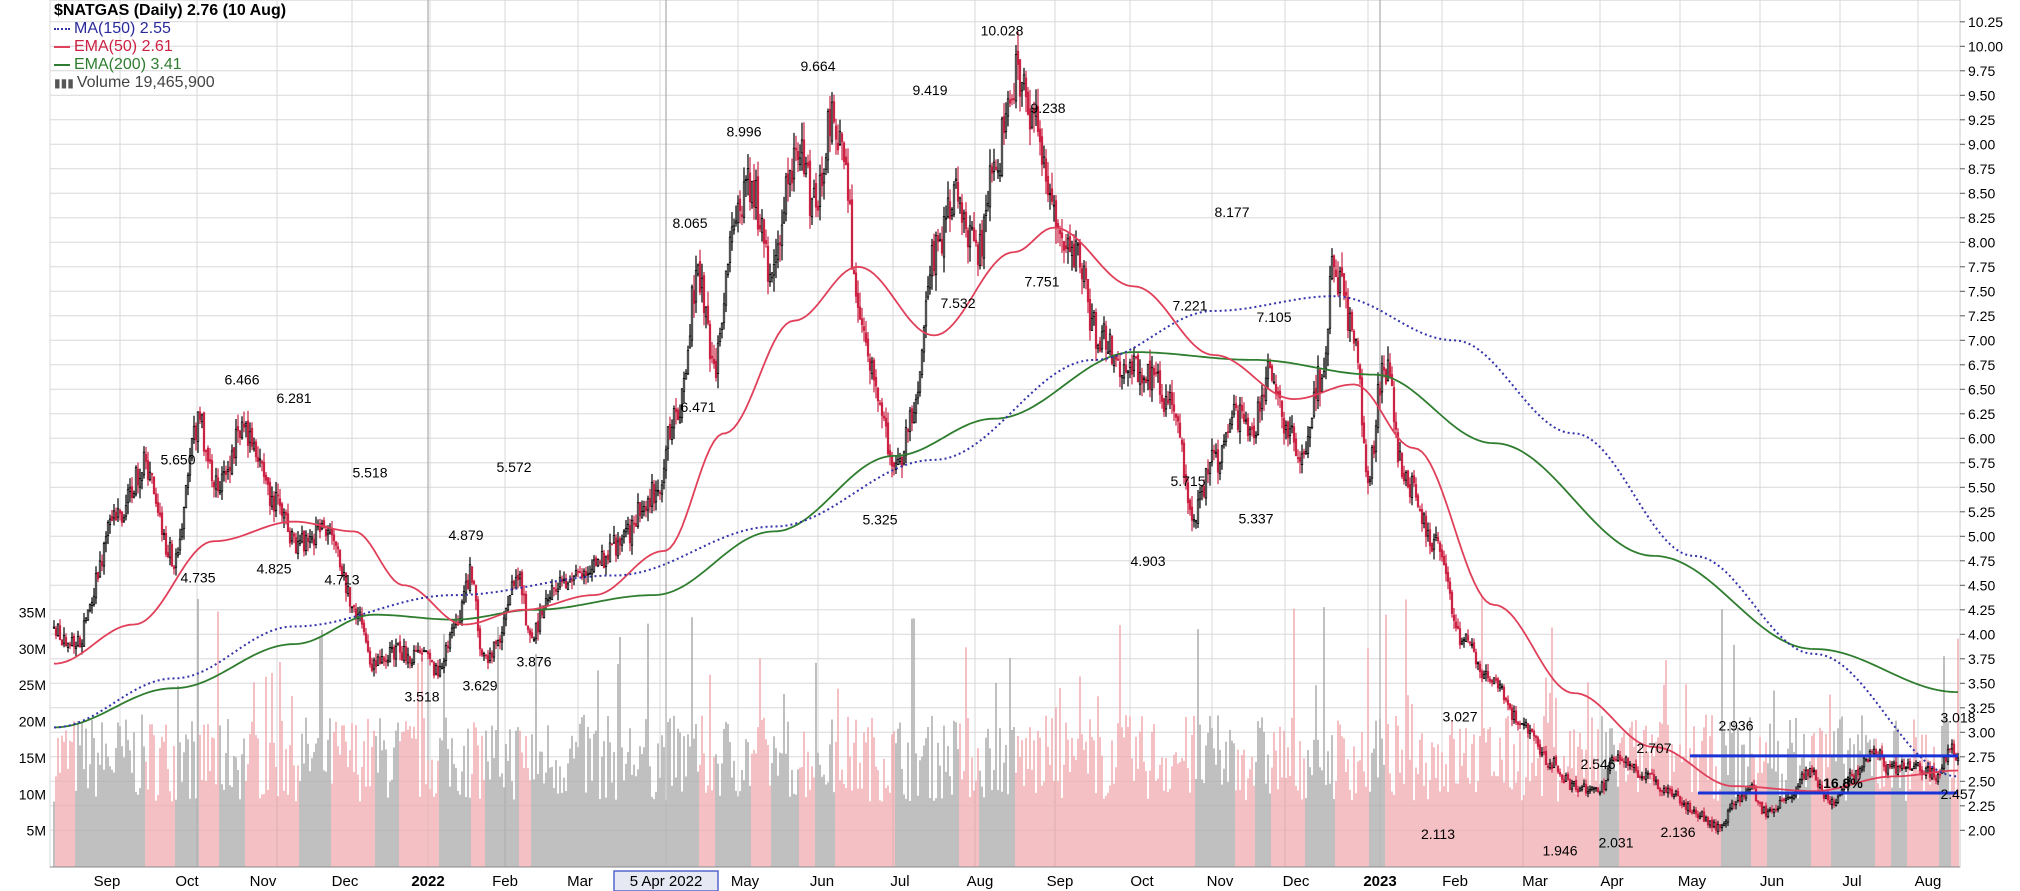 Image resolution: width=2020 pixels, height=891 pixels. Describe the element at coordinates (817, 66) in the screenshot. I see `price-annotation: 9.664` at that location.